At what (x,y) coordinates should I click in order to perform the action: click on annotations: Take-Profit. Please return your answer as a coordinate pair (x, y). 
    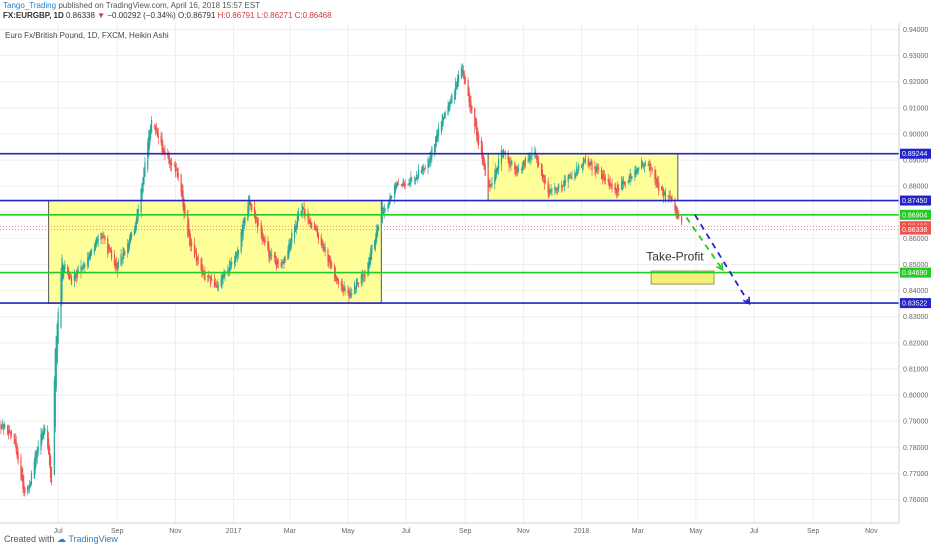
    Looking at the image, I should click on (675, 257).